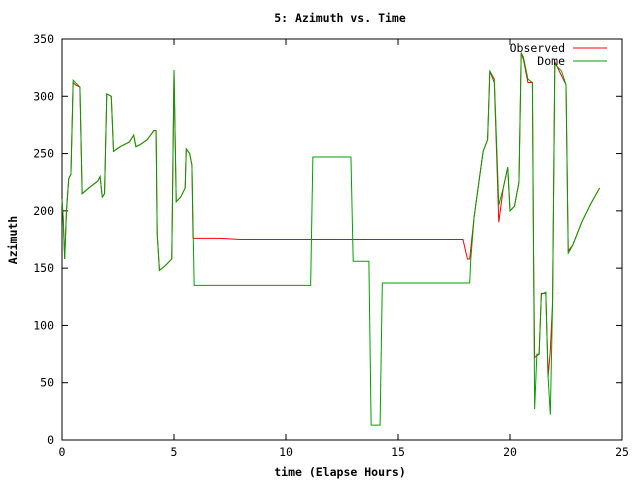 Image resolution: width=640 pixels, height=480 pixels. What do you see at coordinates (47, 383) in the screenshot?
I see `y-tick-label: 50` at bounding box center [47, 383].